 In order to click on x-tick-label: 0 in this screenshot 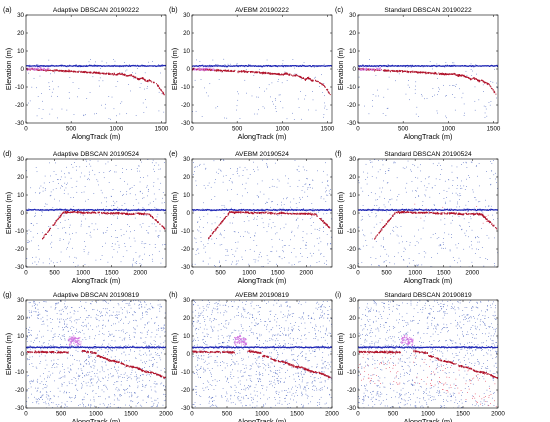, I will do `click(26, 129)`.